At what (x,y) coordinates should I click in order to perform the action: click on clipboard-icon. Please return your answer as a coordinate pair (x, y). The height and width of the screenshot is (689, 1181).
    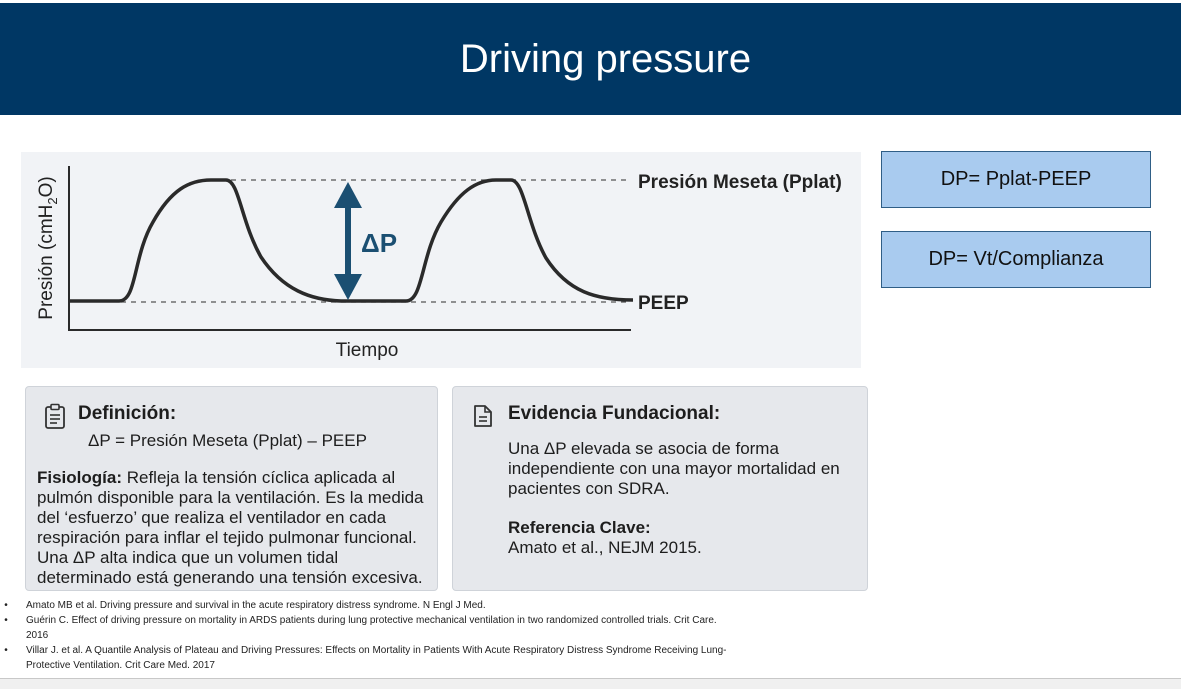
    Looking at the image, I should click on (55, 416).